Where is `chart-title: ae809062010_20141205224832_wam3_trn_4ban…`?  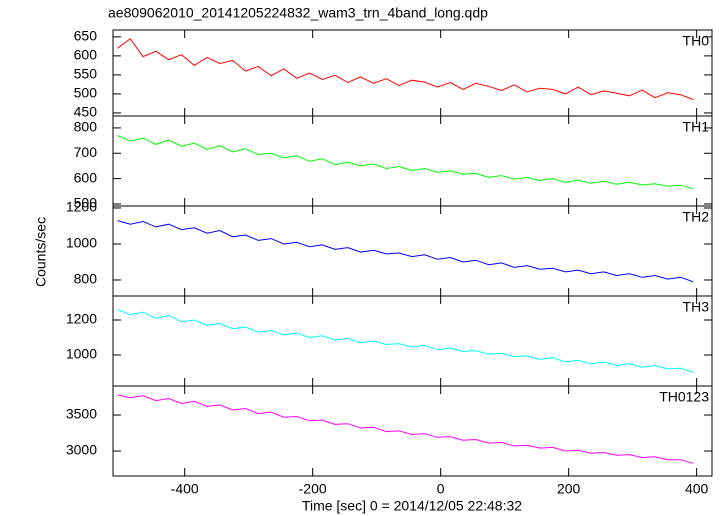
chart-title: ae809062010_20141205224832_wam3_trn_4ban… is located at coordinates (298, 13).